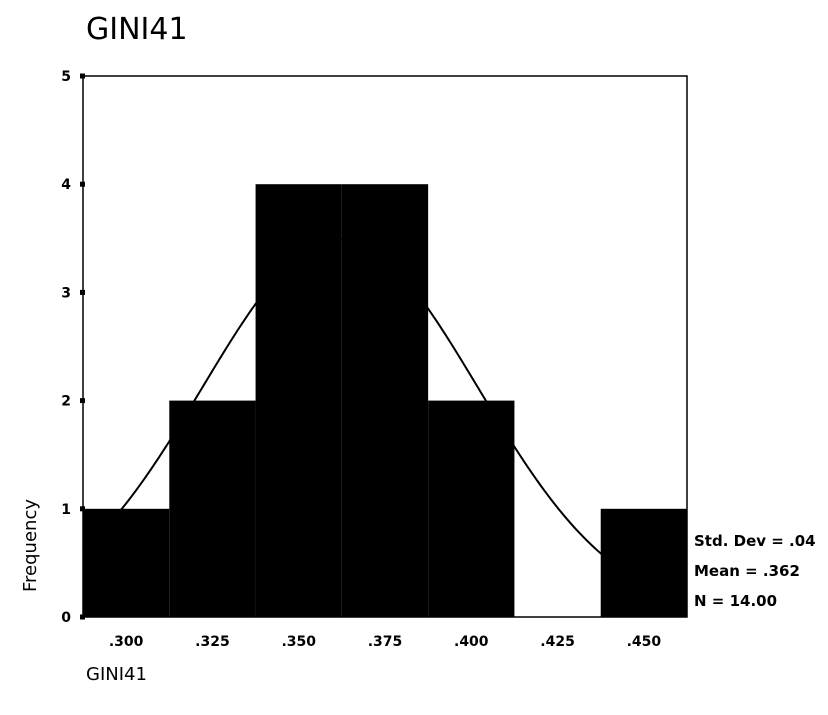 The image size is (828, 715). Describe the element at coordinates (73, 347) in the screenshot. I see `y-ticks-layer: 0 1 2 3 4 5` at that location.